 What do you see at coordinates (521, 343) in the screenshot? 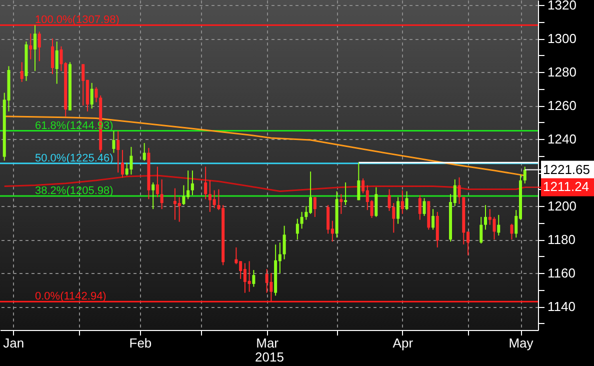
I see `x-tick-label: May` at bounding box center [521, 343].